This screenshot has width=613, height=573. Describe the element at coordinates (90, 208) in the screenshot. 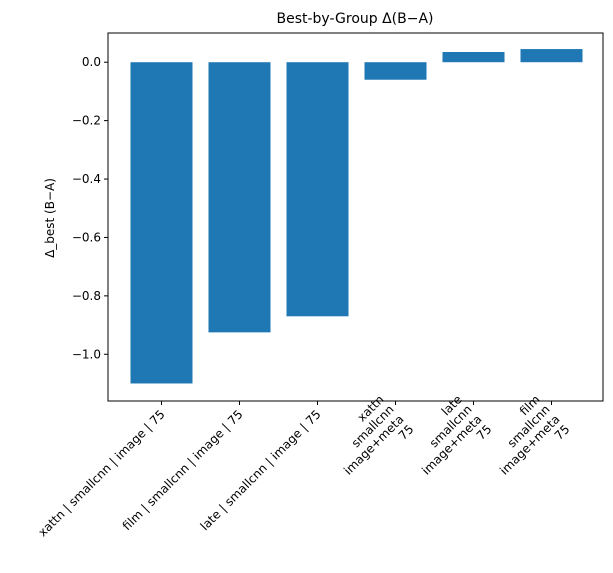

I see `y-ticks: 0.0 −0.2 −0.4 −0.6 −0.8 −1.0` at that location.